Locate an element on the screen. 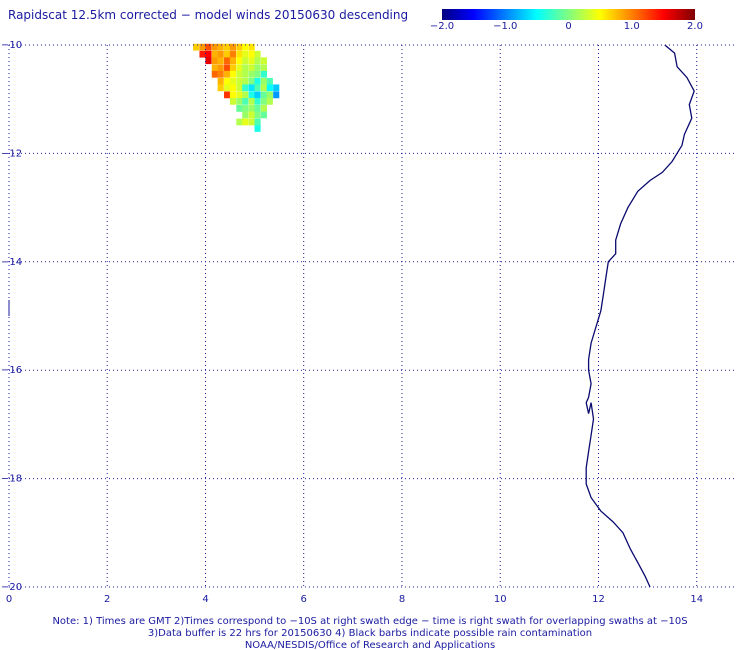  colorbar-tick-label: 0 is located at coordinates (568, 26).